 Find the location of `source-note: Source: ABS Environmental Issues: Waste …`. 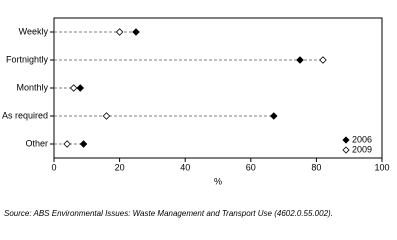

source-note: Source: ABS Environmental Issues: Waste … is located at coordinates (168, 213).